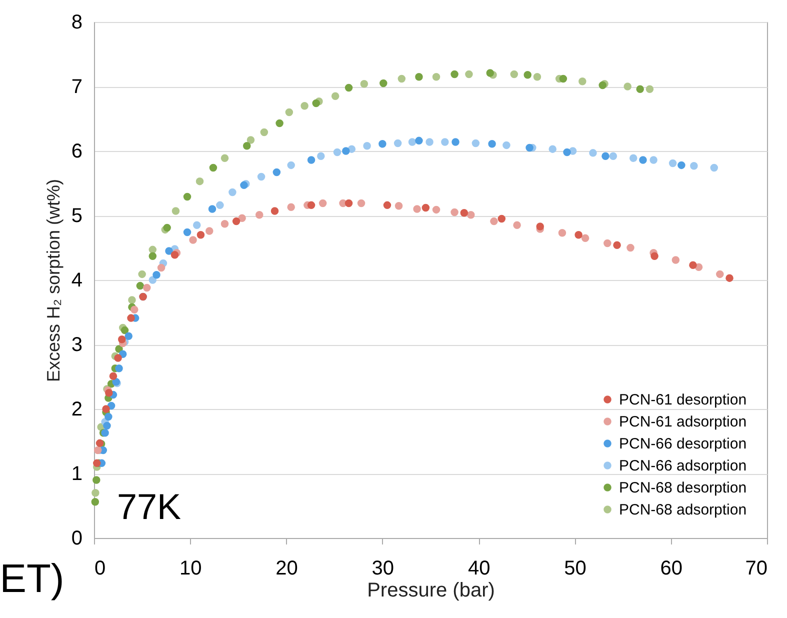  I want to click on legend-label: PCN-66 desorption, so click(683, 444).